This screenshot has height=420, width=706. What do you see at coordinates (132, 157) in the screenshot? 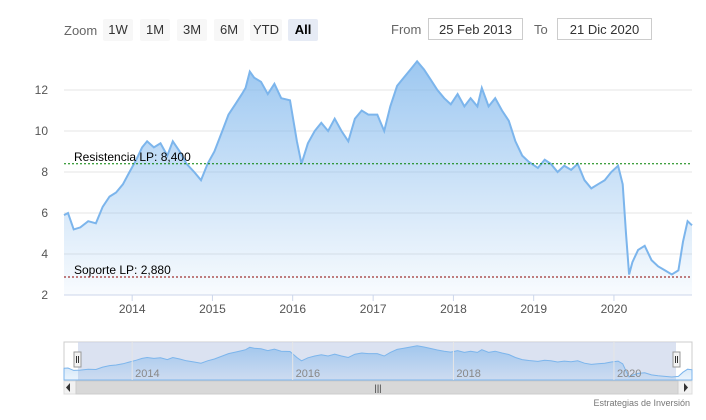
I see `plot-line-label: Resistencia LP: 8,400` at bounding box center [132, 157].